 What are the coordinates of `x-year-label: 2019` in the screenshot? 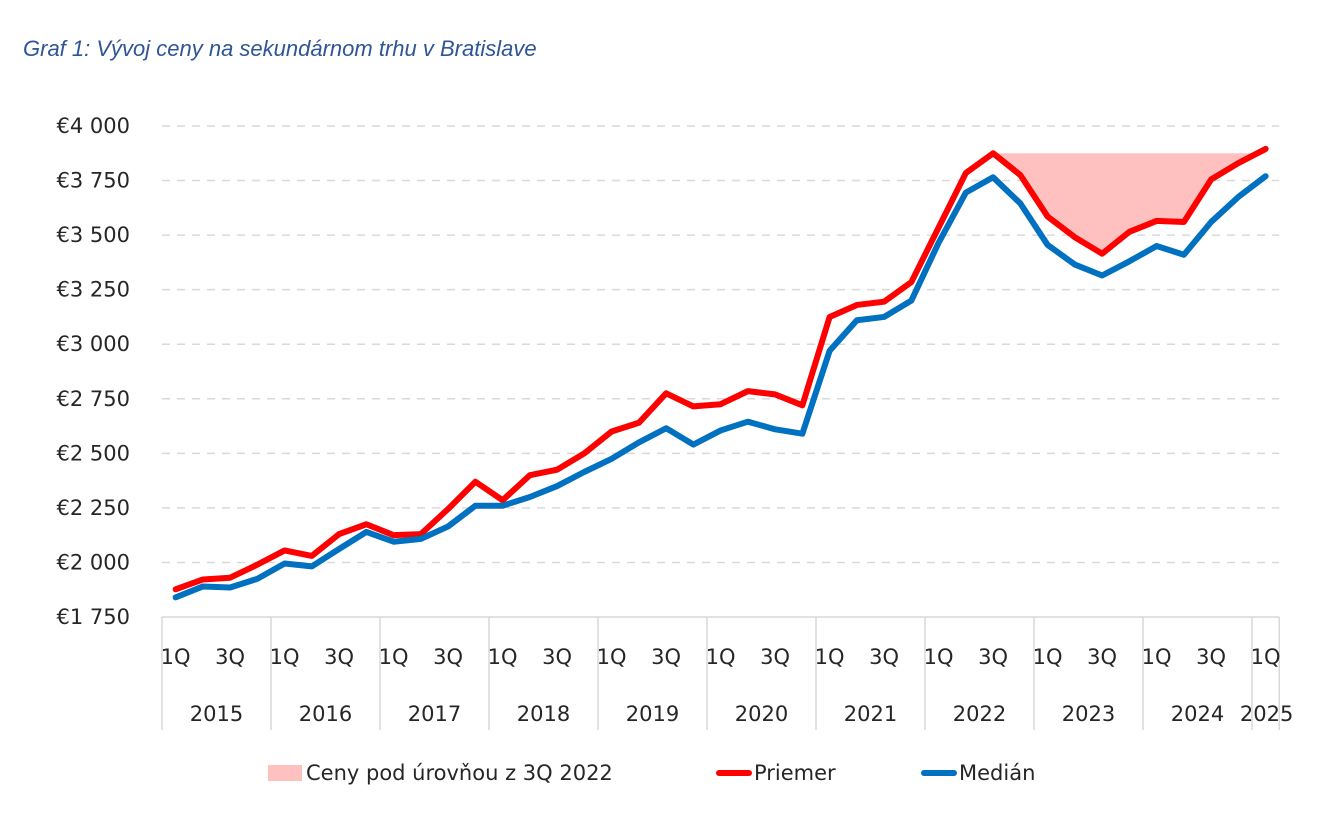 It's located at (652, 714).